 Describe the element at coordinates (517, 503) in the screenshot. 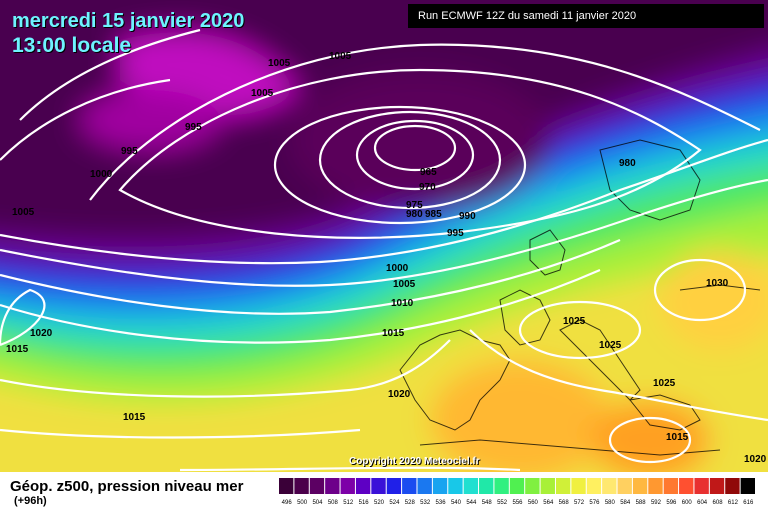

I see `scale-label: 556` at that location.